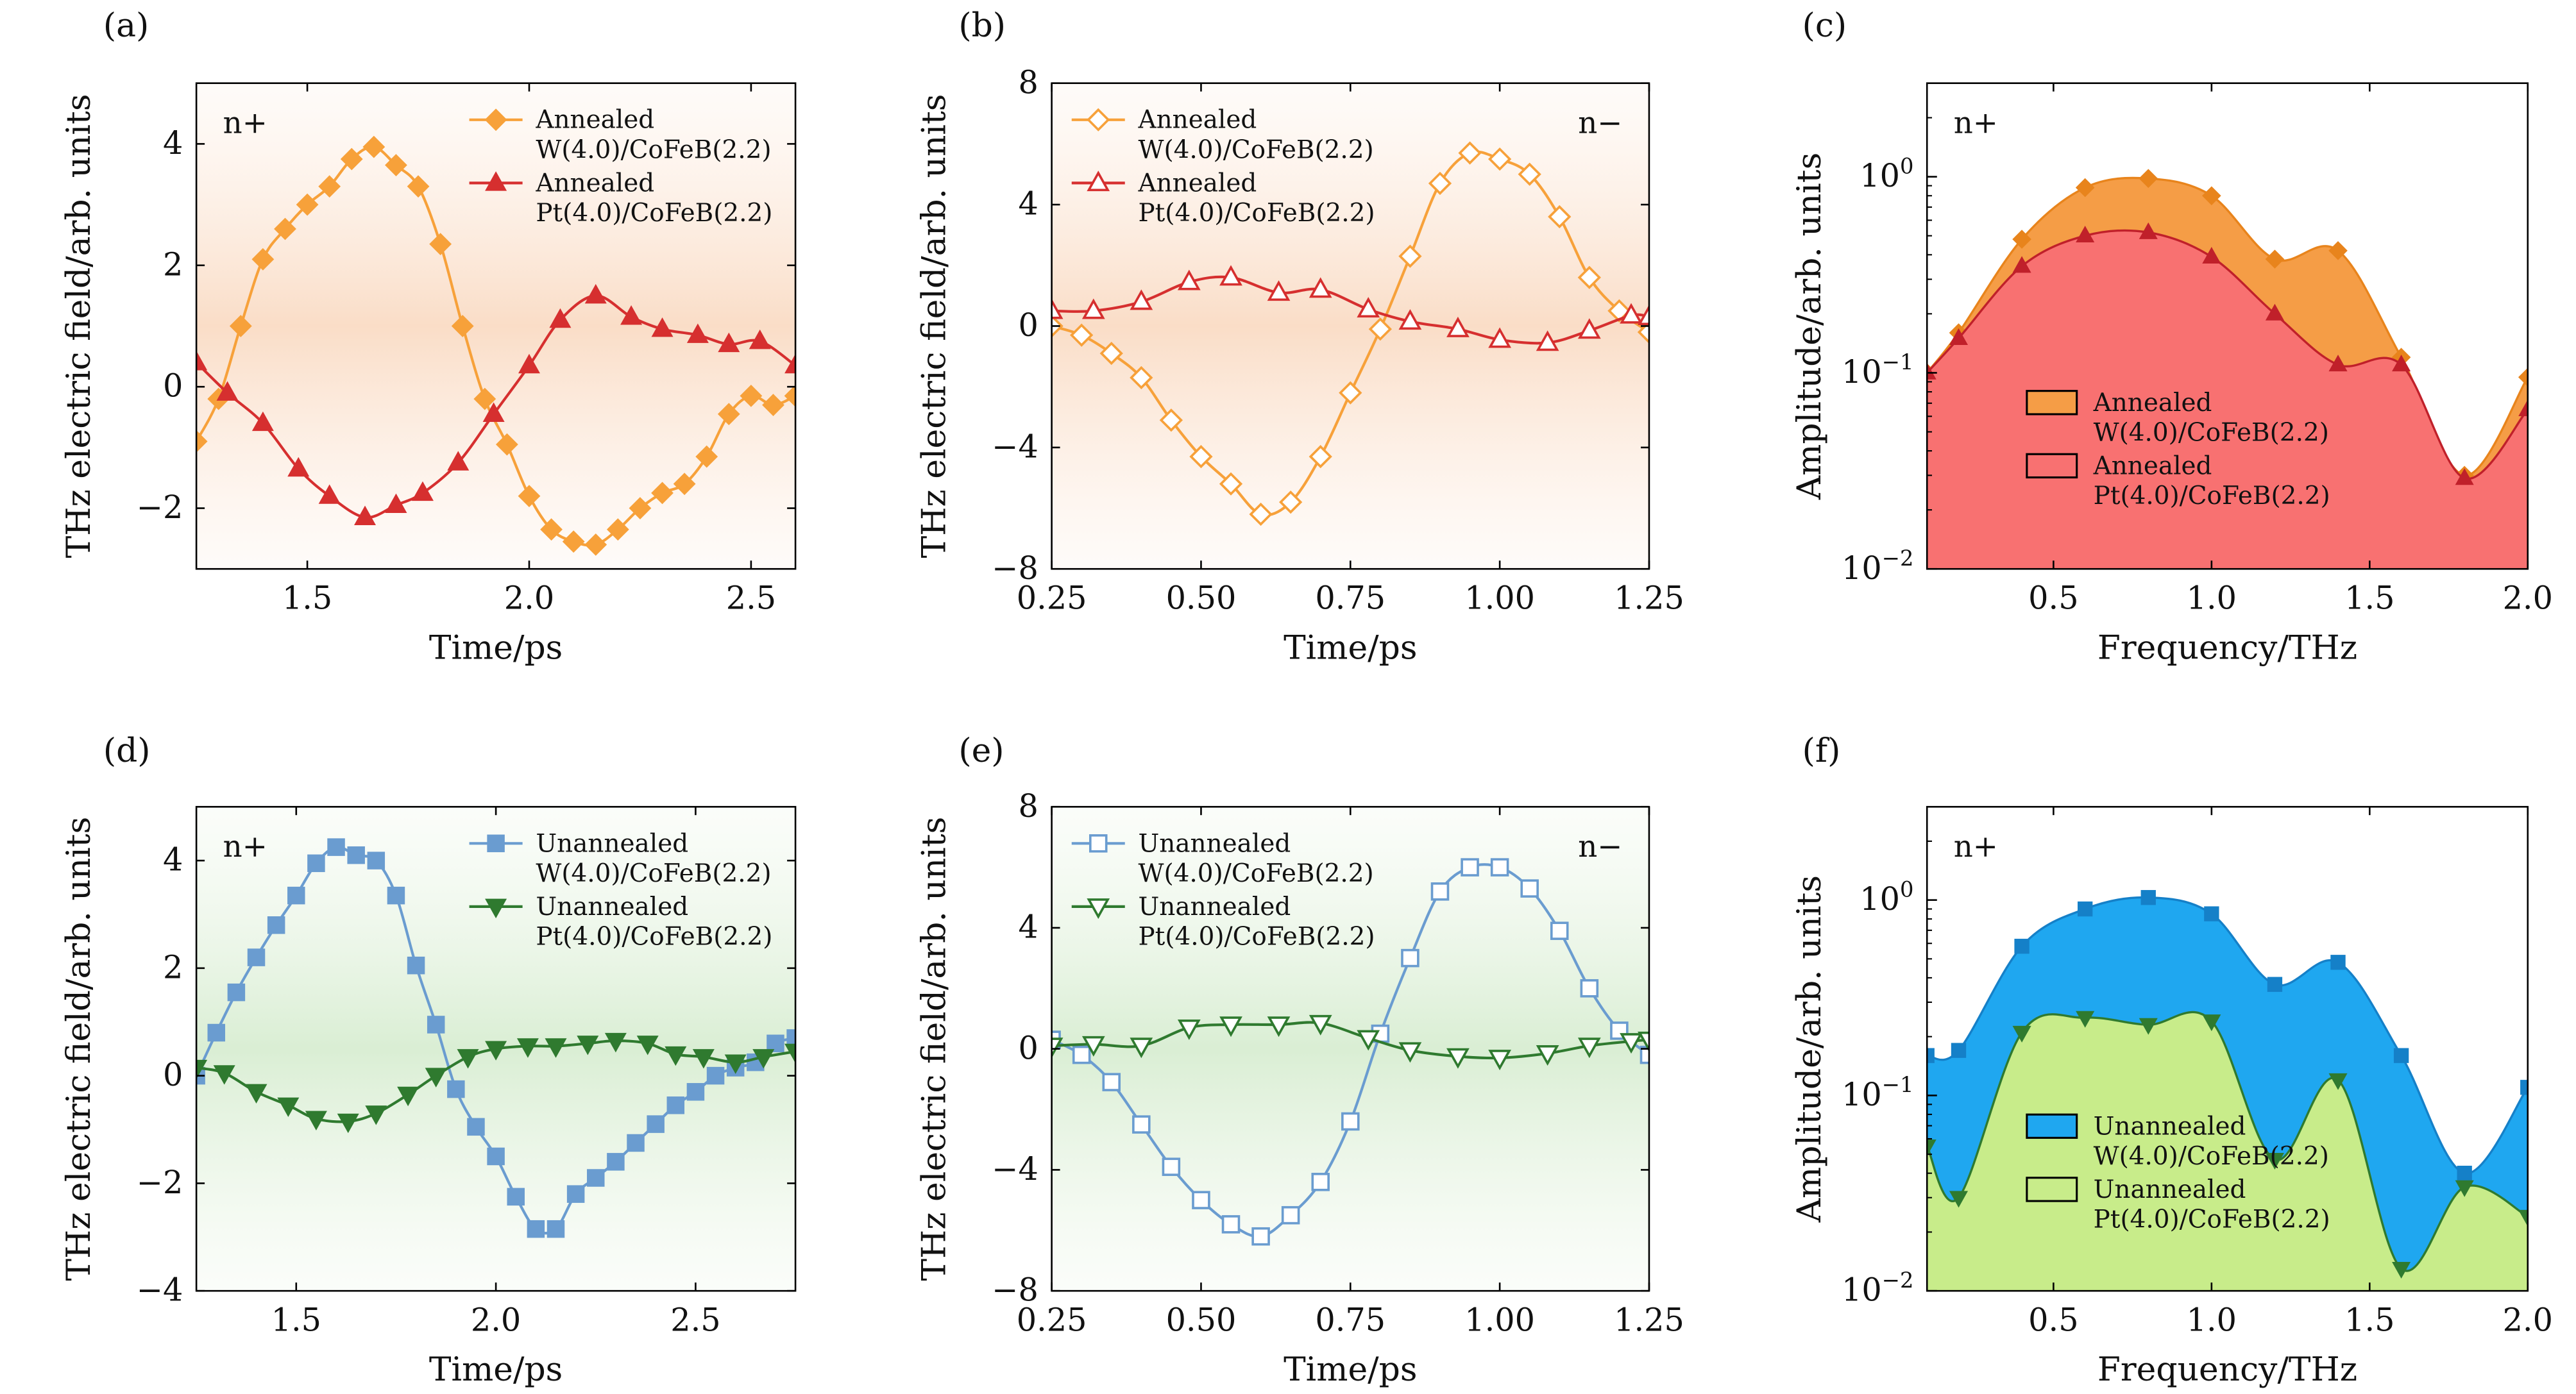  What do you see at coordinates (2212, 1319) in the screenshot?
I see `x-tick-label: 1.0` at bounding box center [2212, 1319].